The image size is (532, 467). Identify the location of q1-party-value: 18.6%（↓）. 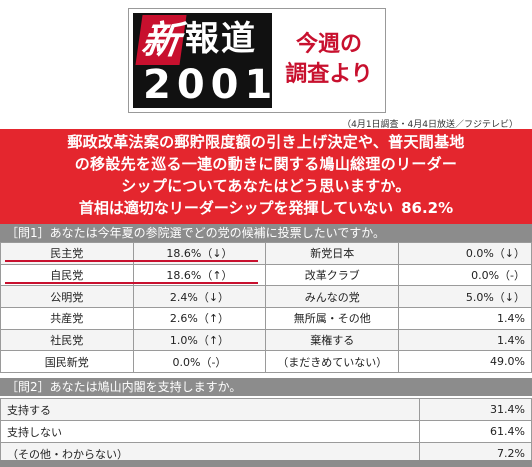
(199, 253).